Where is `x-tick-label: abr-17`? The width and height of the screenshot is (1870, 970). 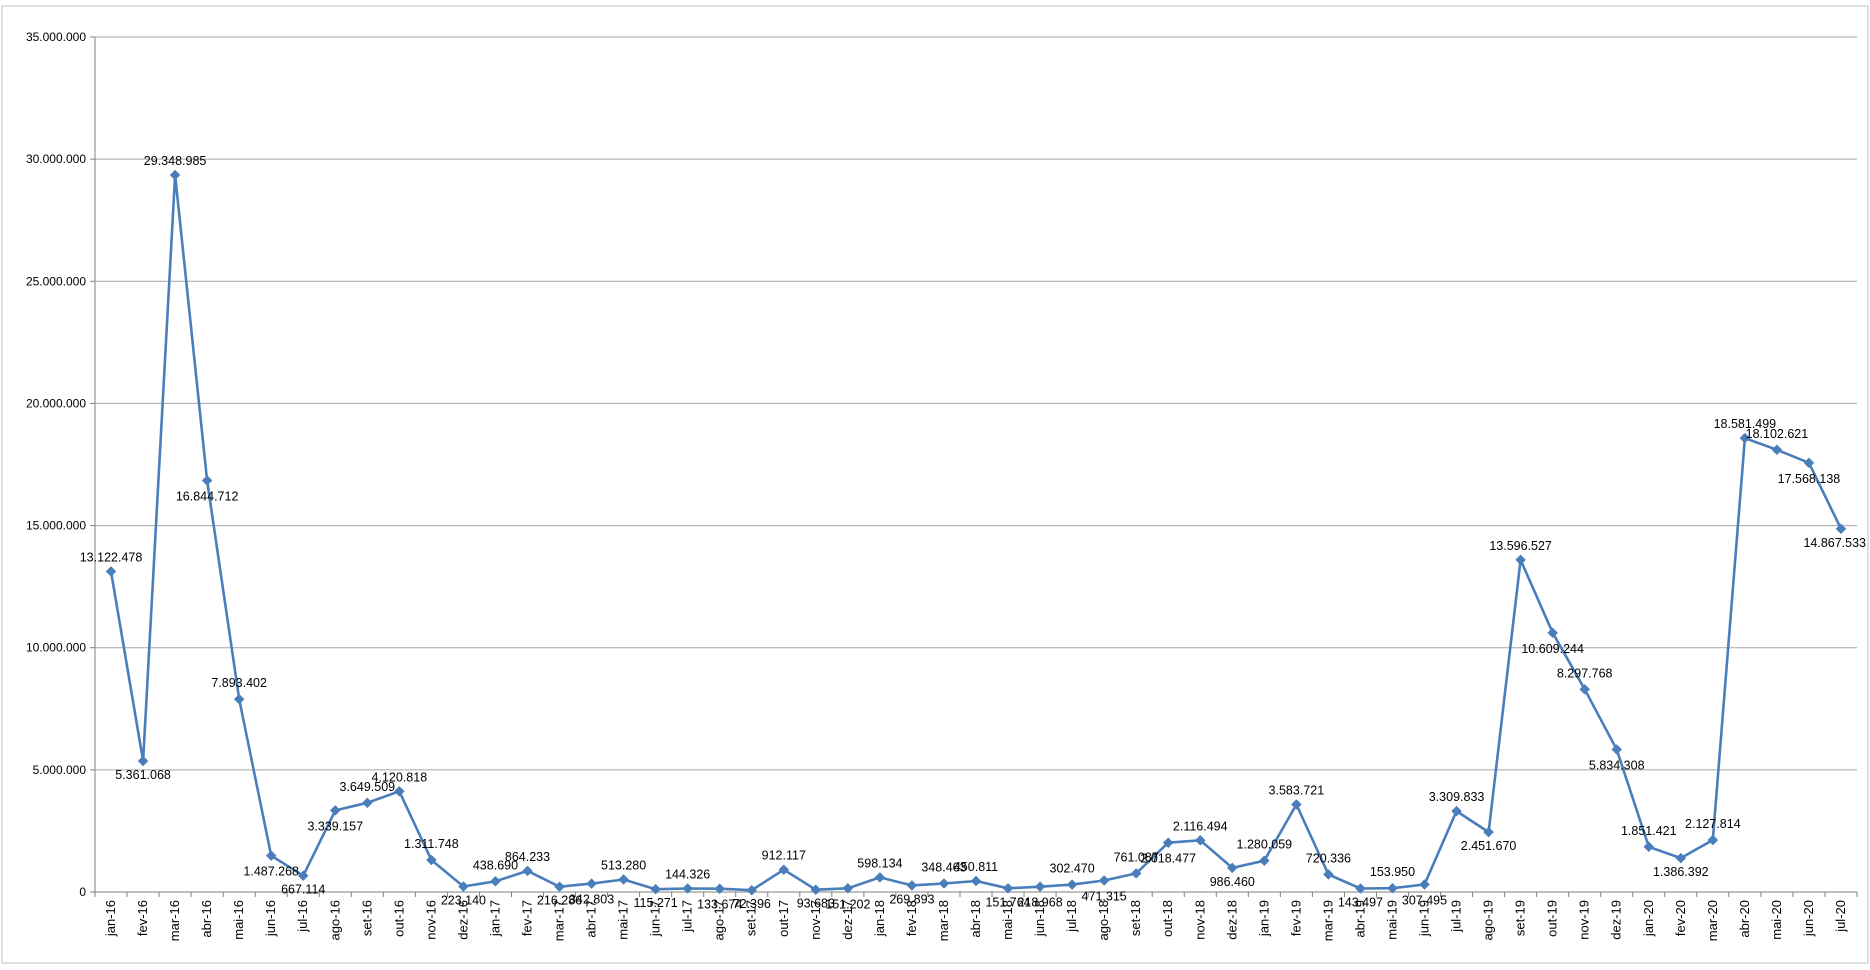
x-tick-label: abr-17 is located at coordinates (591, 919).